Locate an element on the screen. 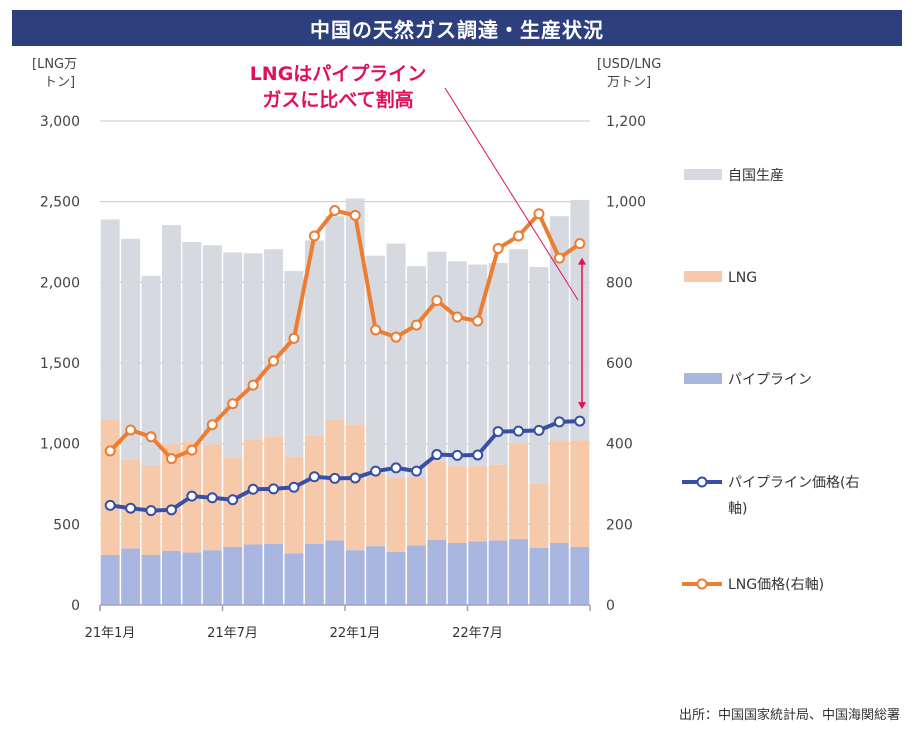 Image resolution: width=920 pixels, height=736 pixels. legend-label: 自国生産 is located at coordinates (756, 176).